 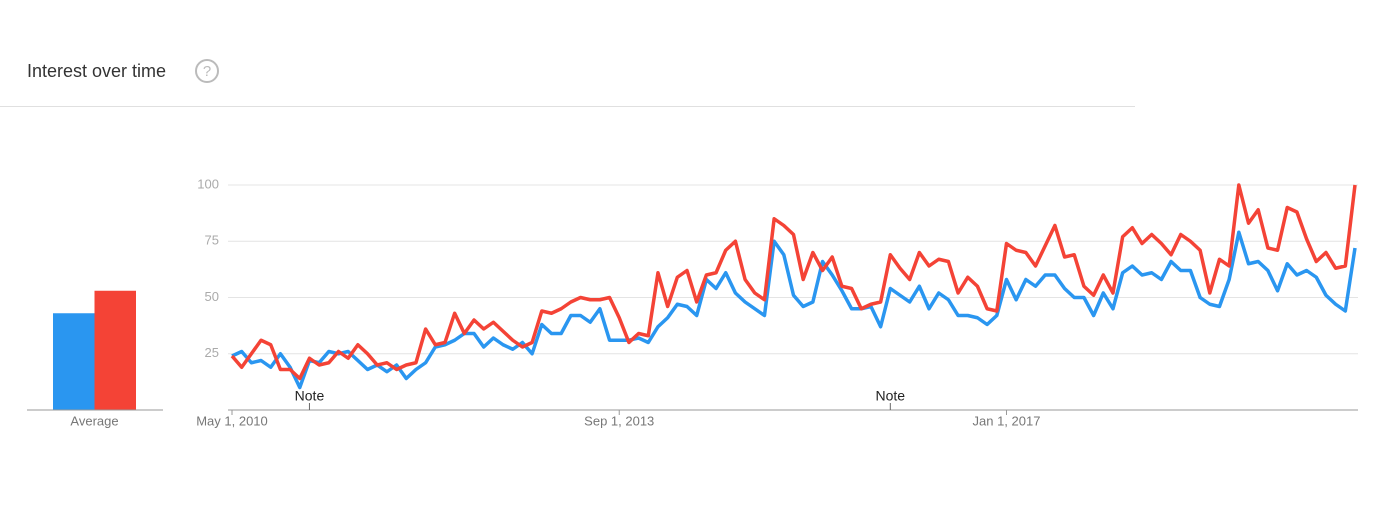 I want to click on y-tick-label: 50, so click(x=212, y=296).